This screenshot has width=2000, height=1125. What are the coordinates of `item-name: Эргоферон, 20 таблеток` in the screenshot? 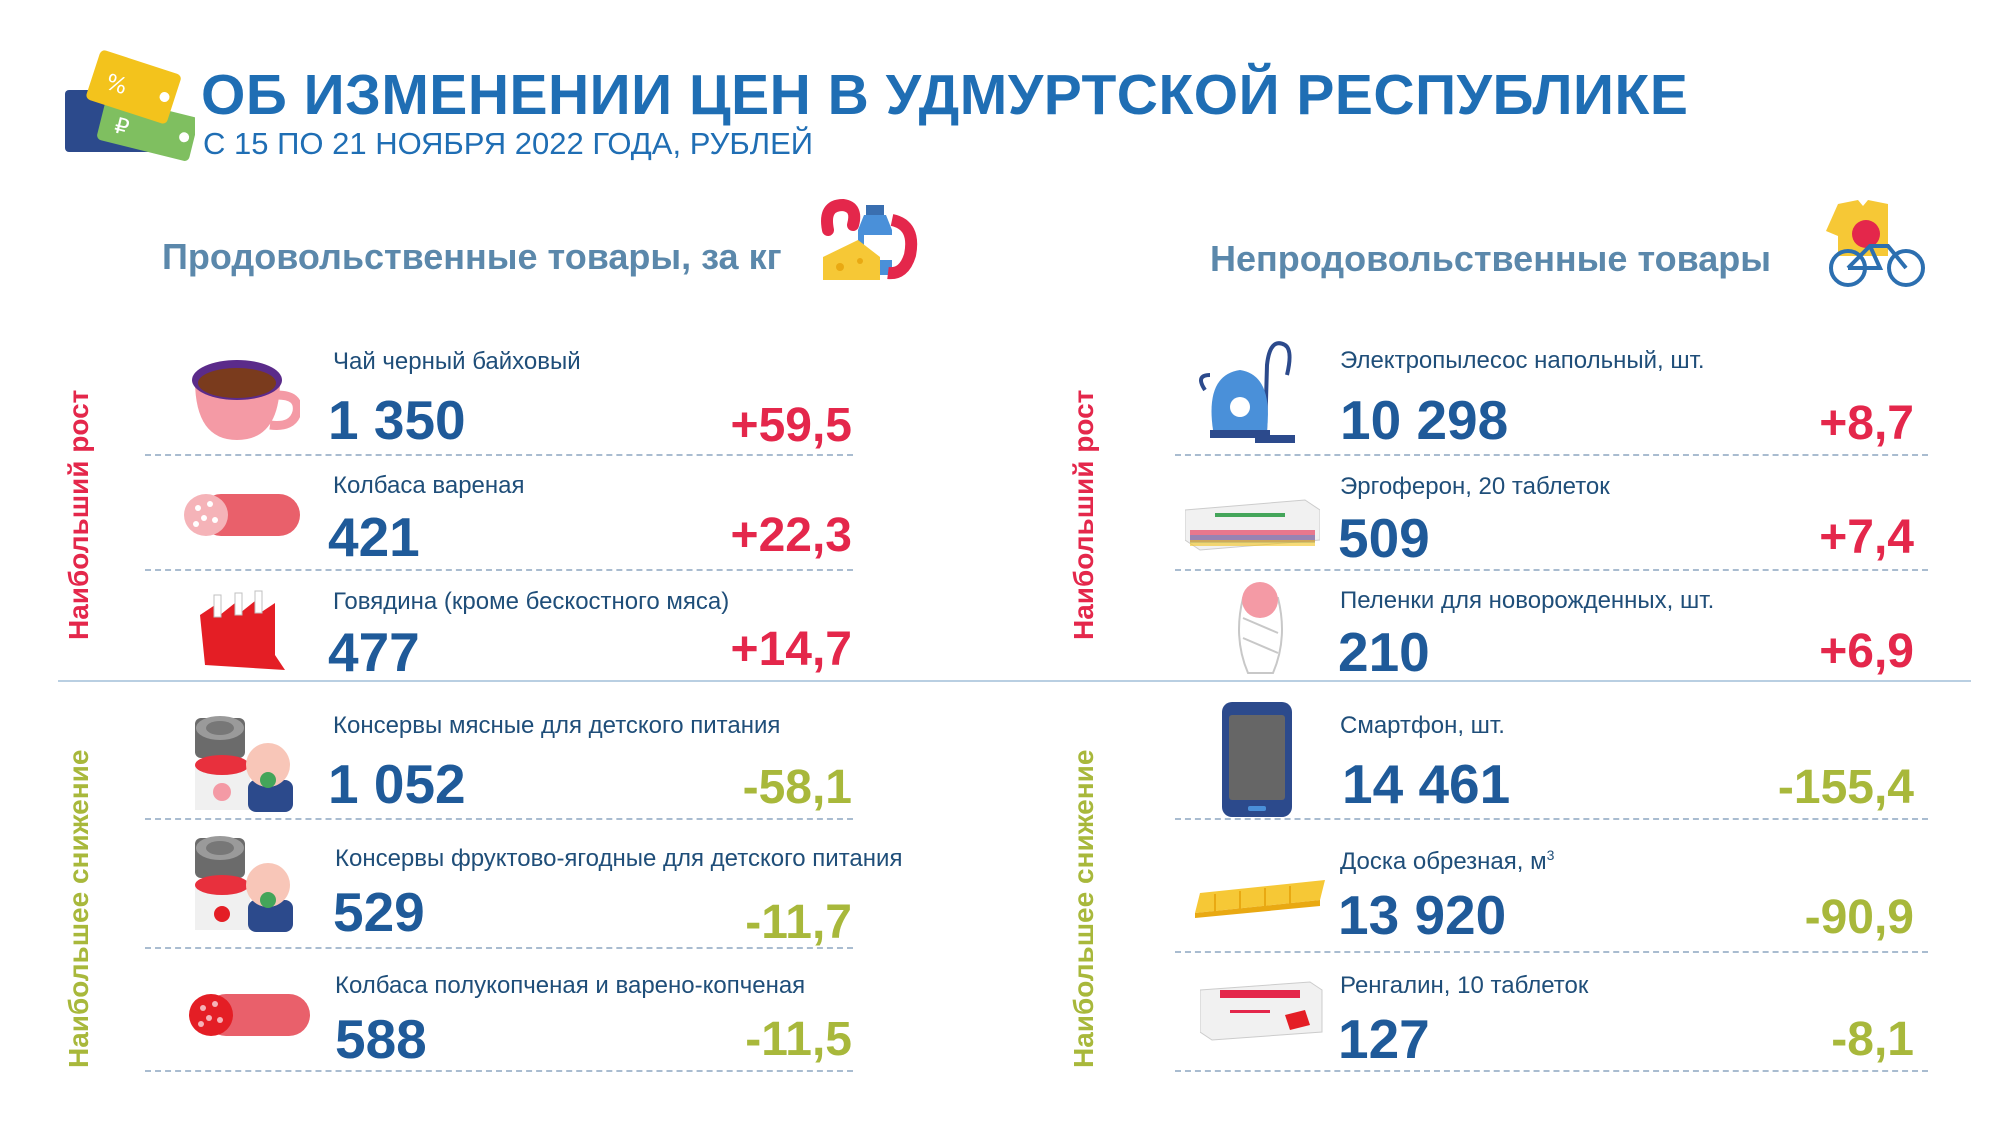 It's located at (1475, 486).